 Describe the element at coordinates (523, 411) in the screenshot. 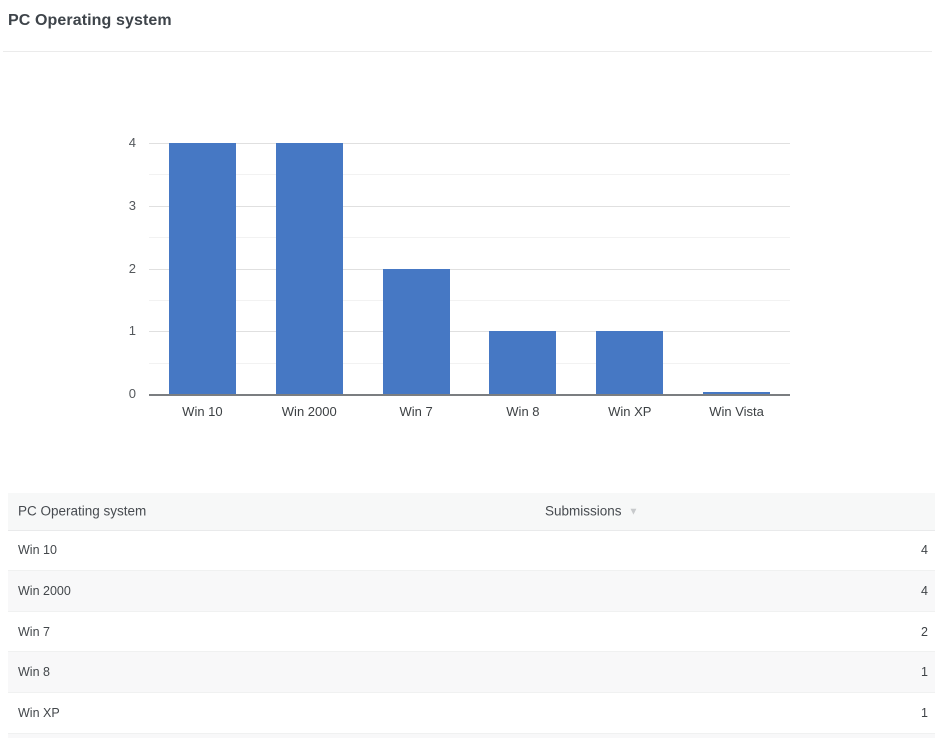

I see `x-axis-category-label: Win 8` at that location.